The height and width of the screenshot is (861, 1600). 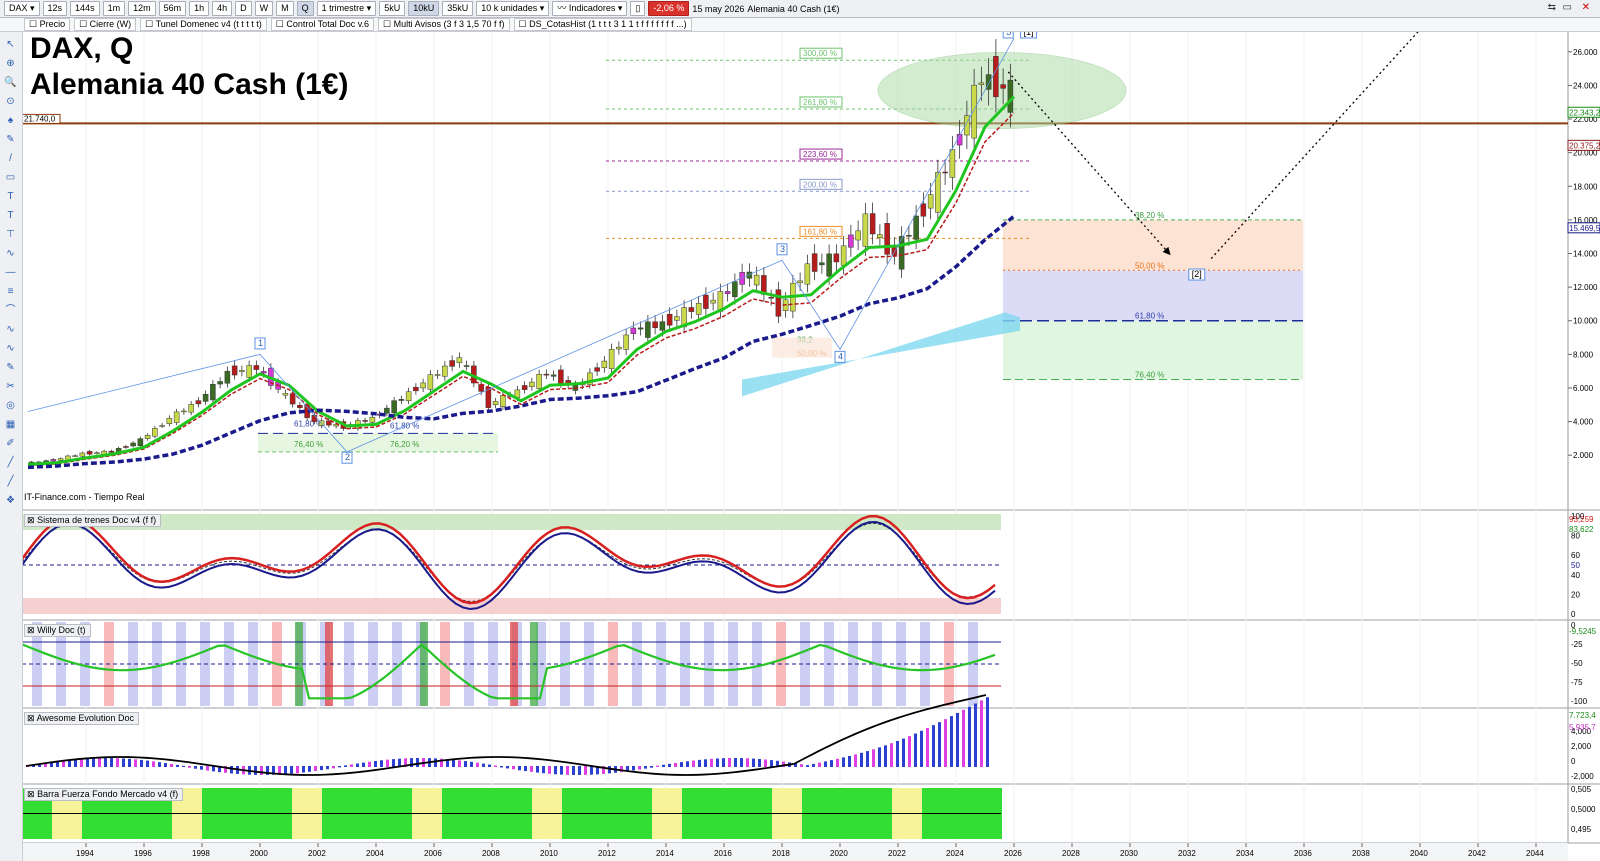 I want to click on pointer-icon: ↖, so click(x=10, y=44).